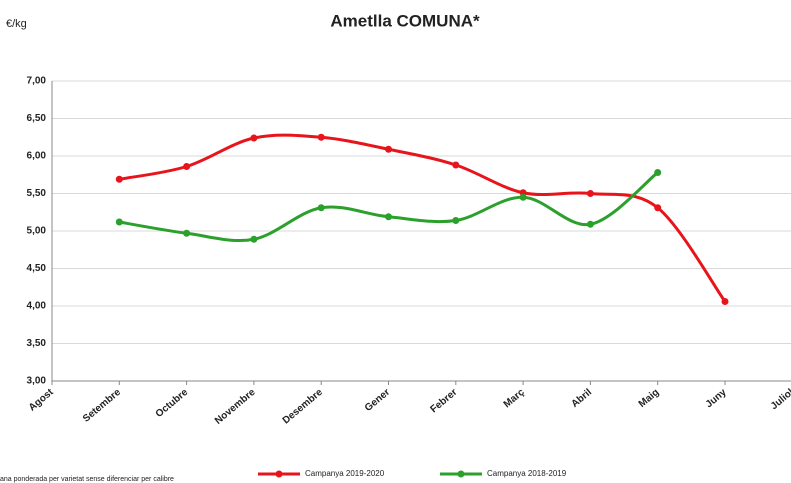  I want to click on y-tick-label: 6,00, so click(37, 156).